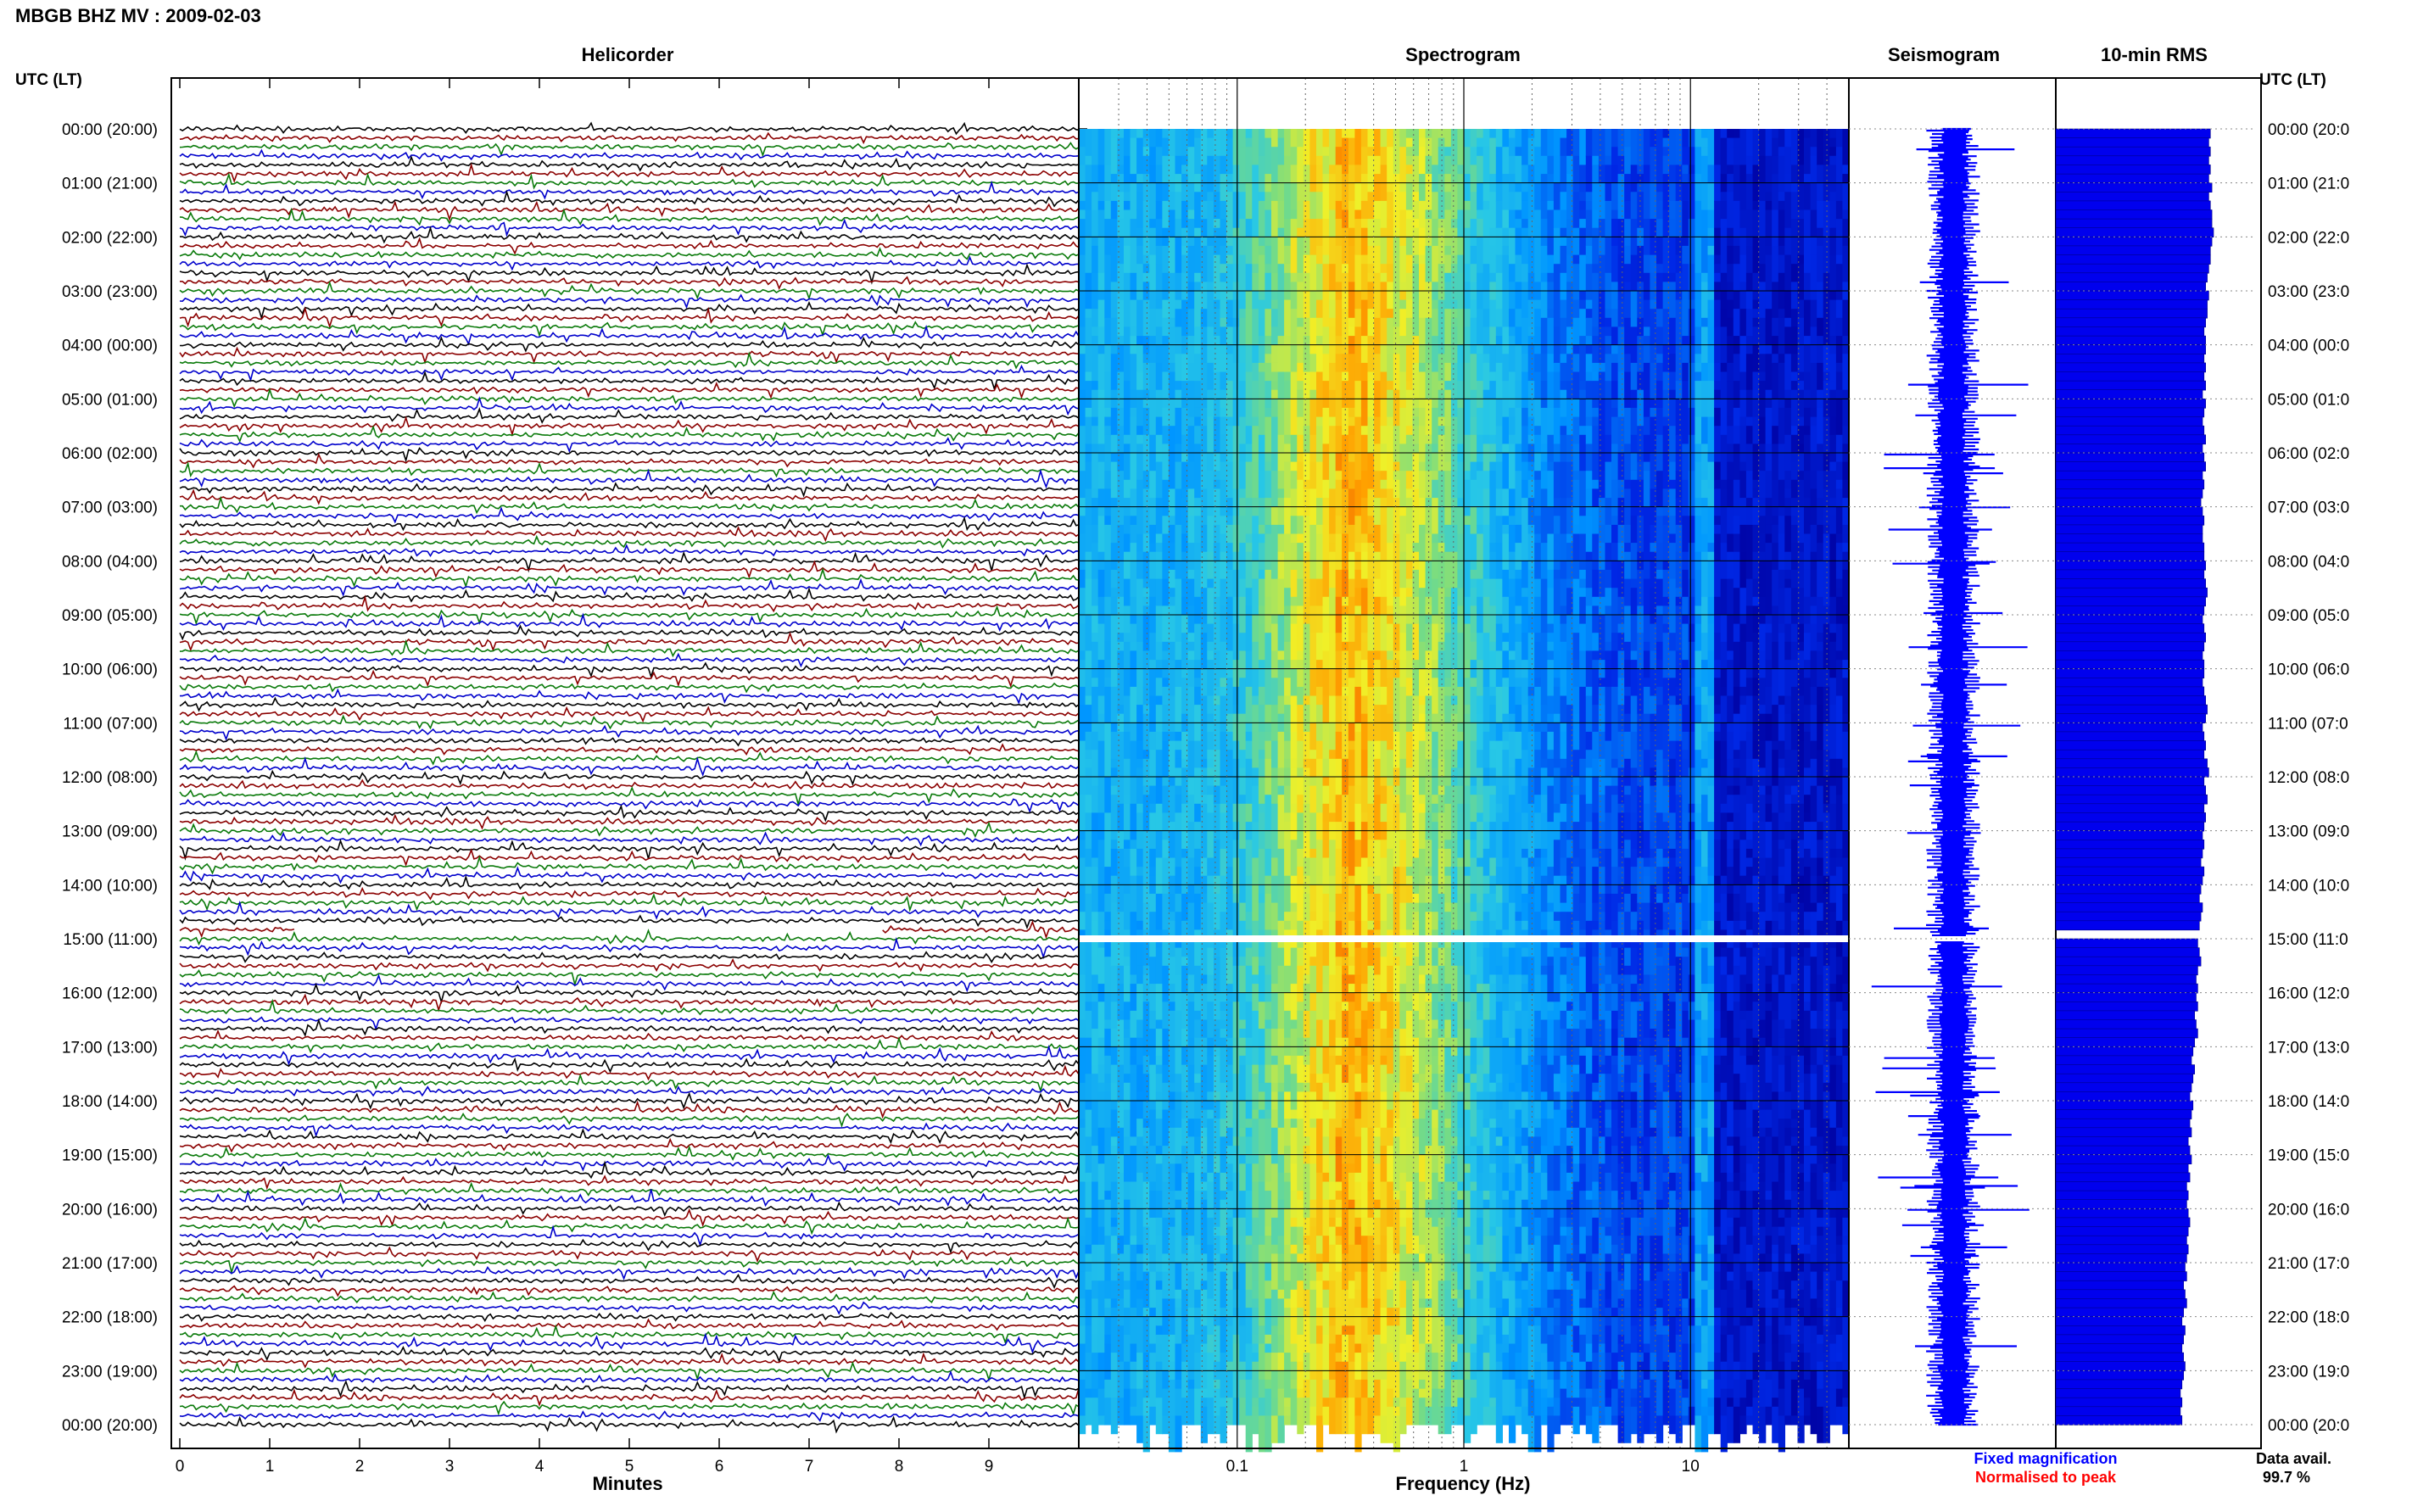 This screenshot has height=1512, width=2412. Describe the element at coordinates (110, 1156) in the screenshot. I see `time-label-left: 19:00 (15:00)` at that location.